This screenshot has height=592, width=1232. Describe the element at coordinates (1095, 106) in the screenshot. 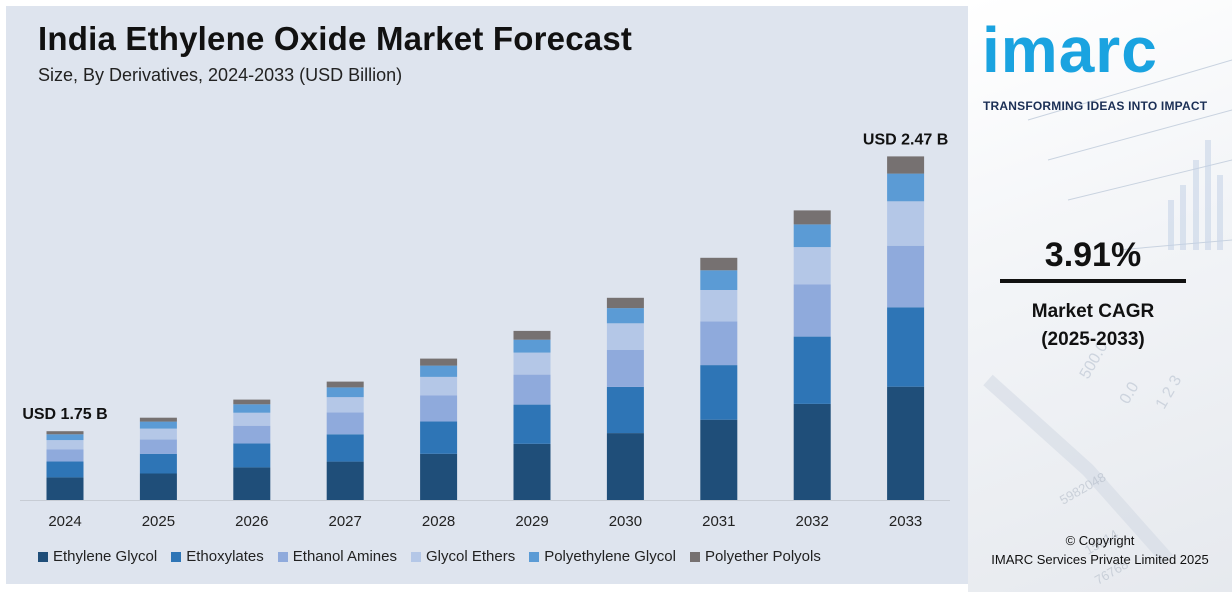

I see `brand-tagline: TRANSFORMING IDEAS INTO IMPACT` at that location.